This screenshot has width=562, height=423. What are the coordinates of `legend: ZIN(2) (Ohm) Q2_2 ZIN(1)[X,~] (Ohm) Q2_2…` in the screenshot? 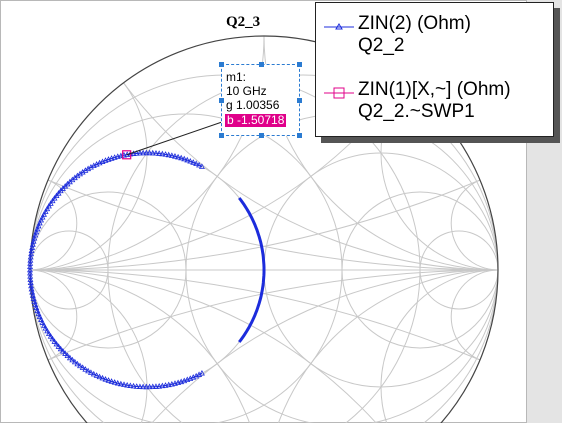 It's located at (434, 69).